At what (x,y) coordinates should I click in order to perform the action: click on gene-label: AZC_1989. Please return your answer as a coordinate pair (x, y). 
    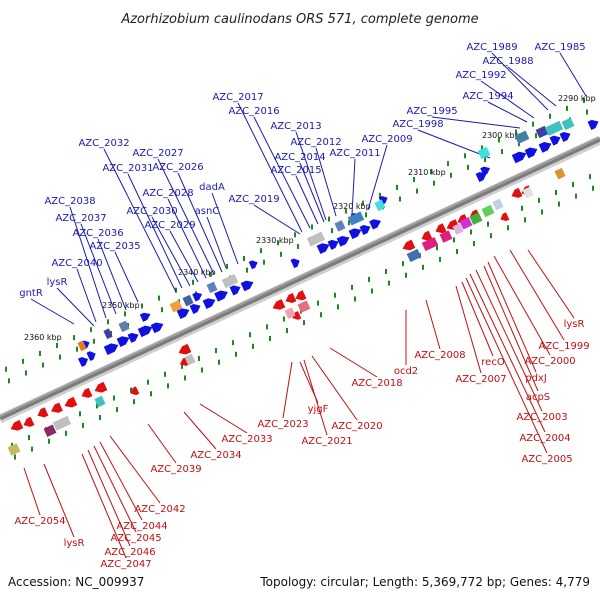
    Looking at the image, I should click on (491, 47).